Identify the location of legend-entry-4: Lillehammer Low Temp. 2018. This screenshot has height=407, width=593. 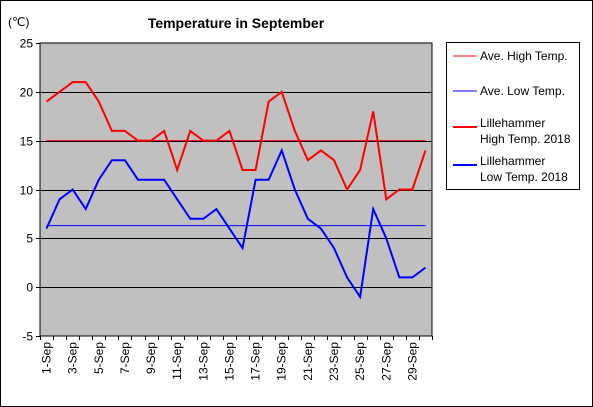
(510, 169).